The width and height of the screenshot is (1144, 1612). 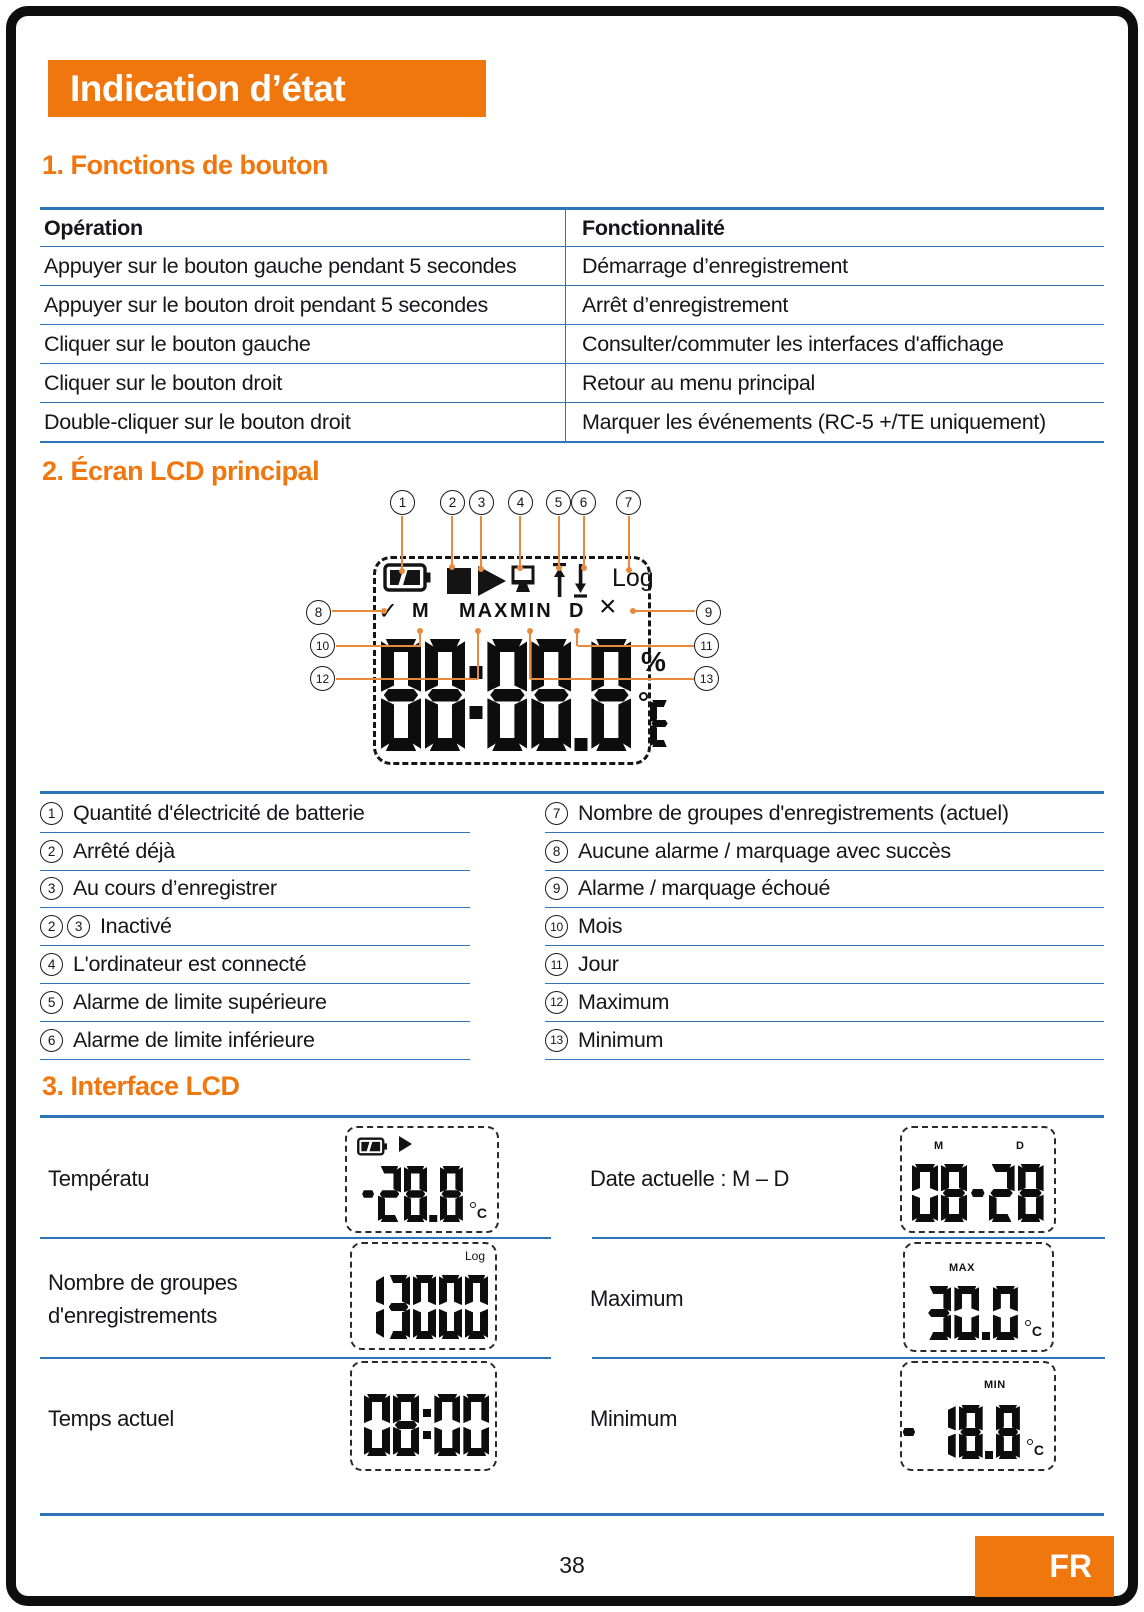 I want to click on month-label: M, so click(x=939, y=1146).